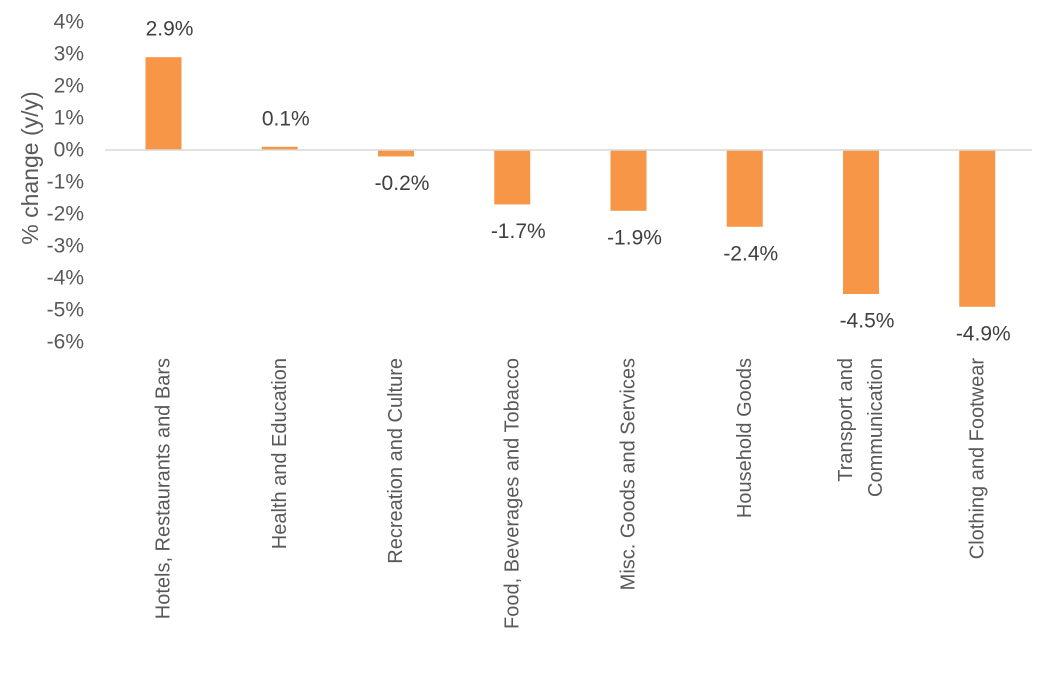 The height and width of the screenshot is (682, 1055). Describe the element at coordinates (518, 231) in the screenshot. I see `data-label: -1.7%` at that location.